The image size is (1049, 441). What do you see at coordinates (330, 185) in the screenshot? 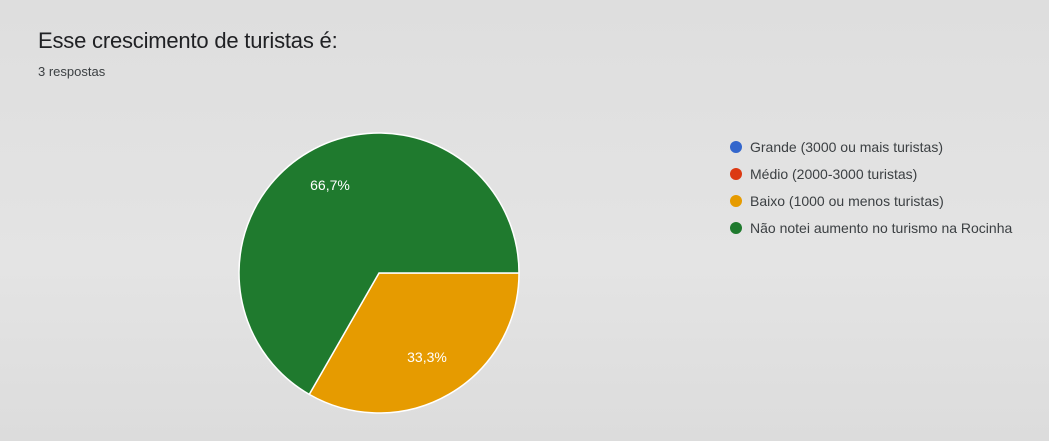
I see `pie-label-3: 66,7%` at bounding box center [330, 185].